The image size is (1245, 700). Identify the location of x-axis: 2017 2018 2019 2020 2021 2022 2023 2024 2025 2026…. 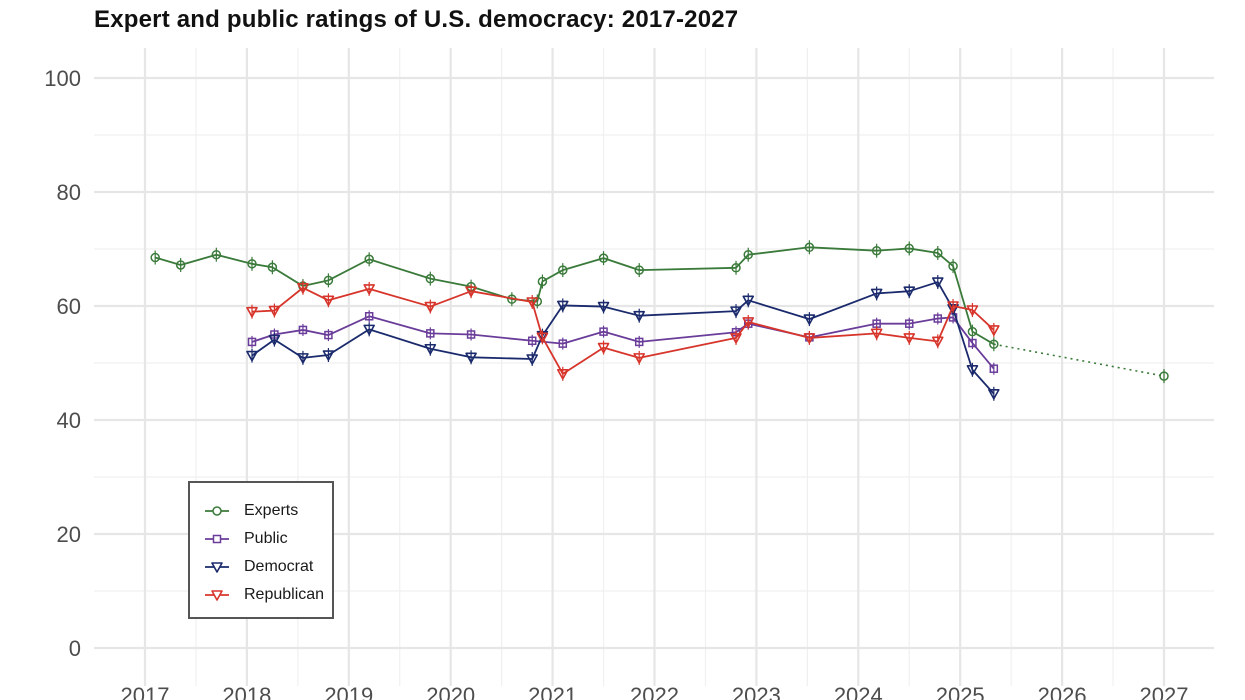
(655, 691).